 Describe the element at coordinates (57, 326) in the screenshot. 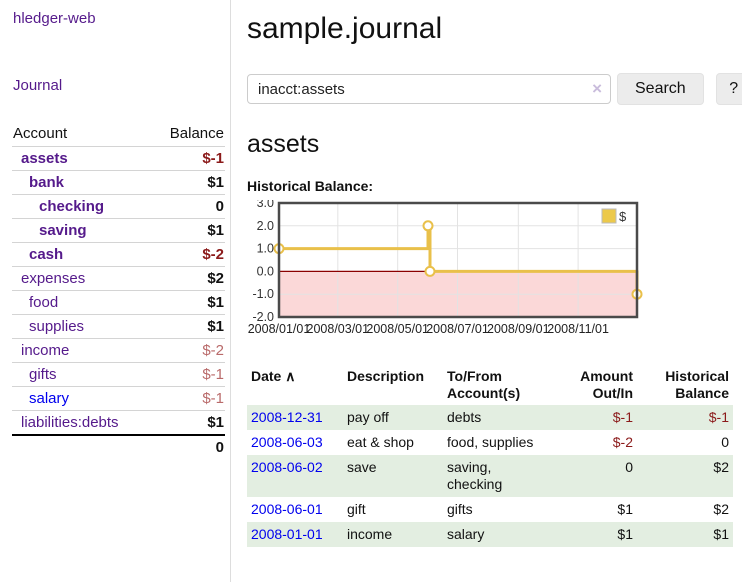

I see `account-link-supplies: supplies` at that location.